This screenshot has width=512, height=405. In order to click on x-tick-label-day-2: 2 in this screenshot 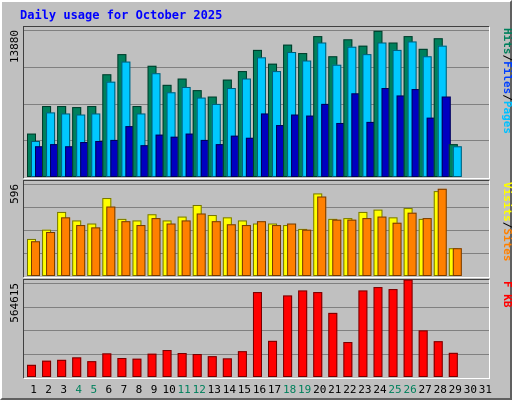, I will do `click(48, 389)`.